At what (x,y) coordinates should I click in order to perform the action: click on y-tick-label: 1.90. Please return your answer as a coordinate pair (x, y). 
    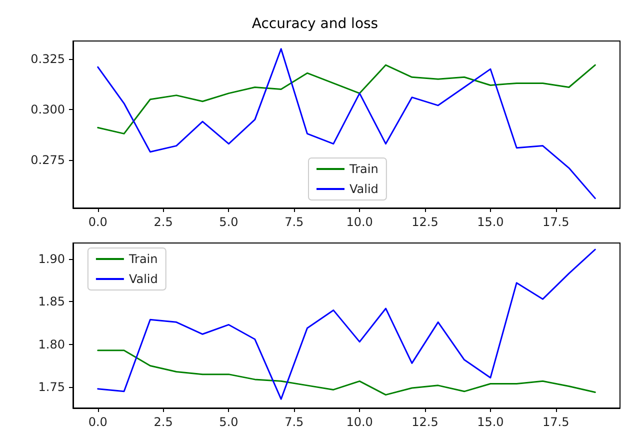
    Looking at the image, I should click on (51, 259).